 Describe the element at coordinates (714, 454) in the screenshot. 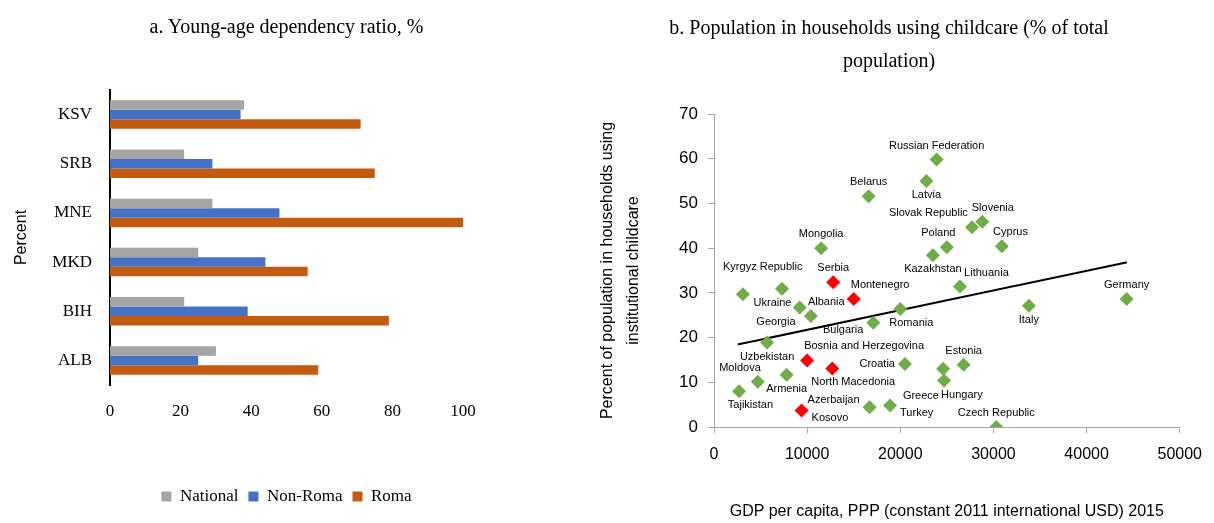

I see `x-tick-label: 0` at that location.